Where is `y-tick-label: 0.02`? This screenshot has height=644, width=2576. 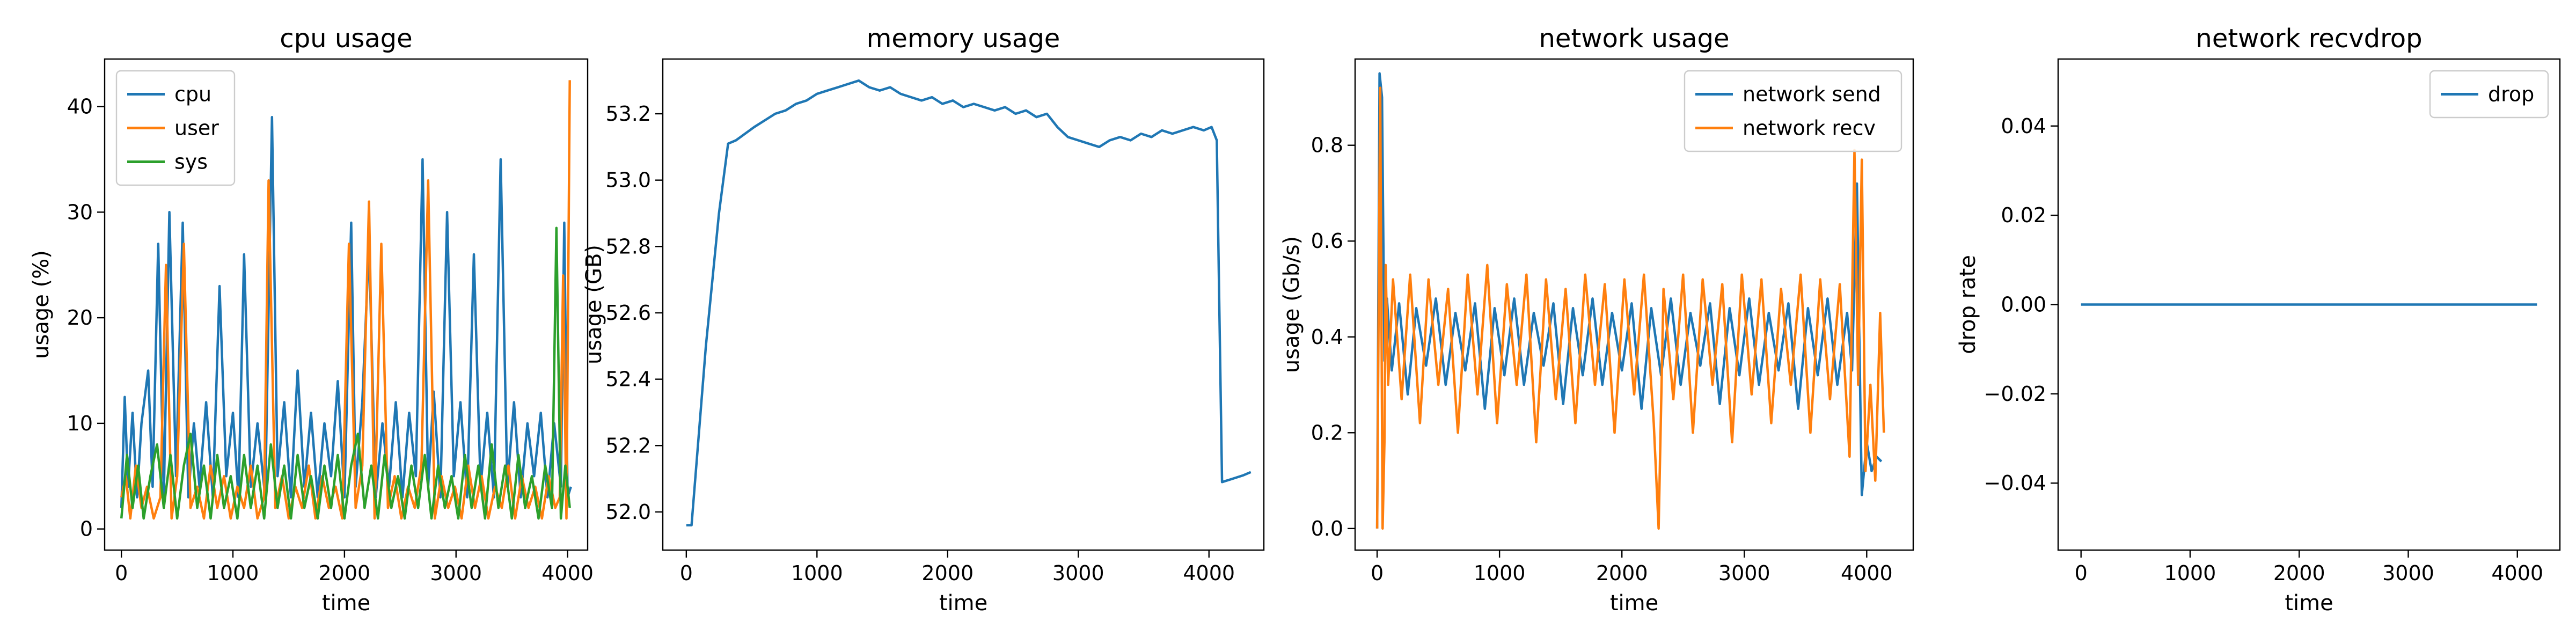 y-tick-label: 0.02 is located at coordinates (2023, 215).